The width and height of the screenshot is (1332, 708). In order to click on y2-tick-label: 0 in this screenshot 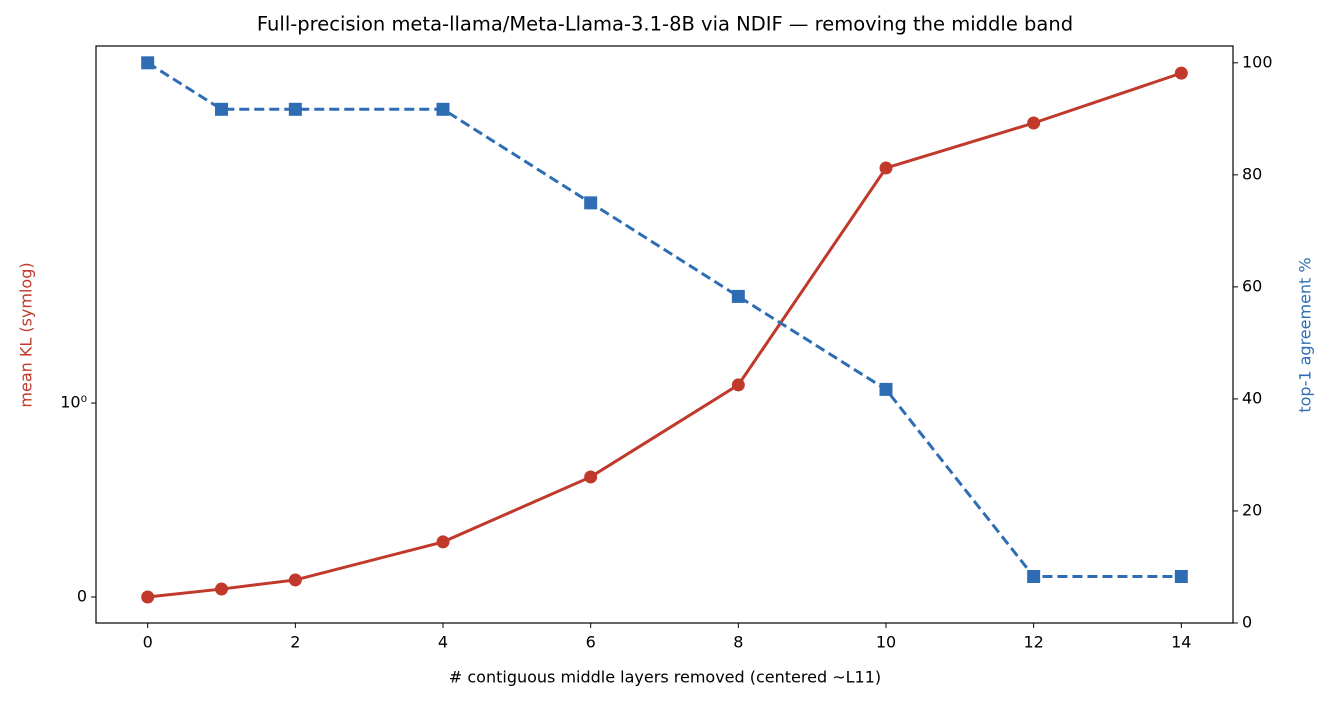, I will do `click(1247, 622)`.